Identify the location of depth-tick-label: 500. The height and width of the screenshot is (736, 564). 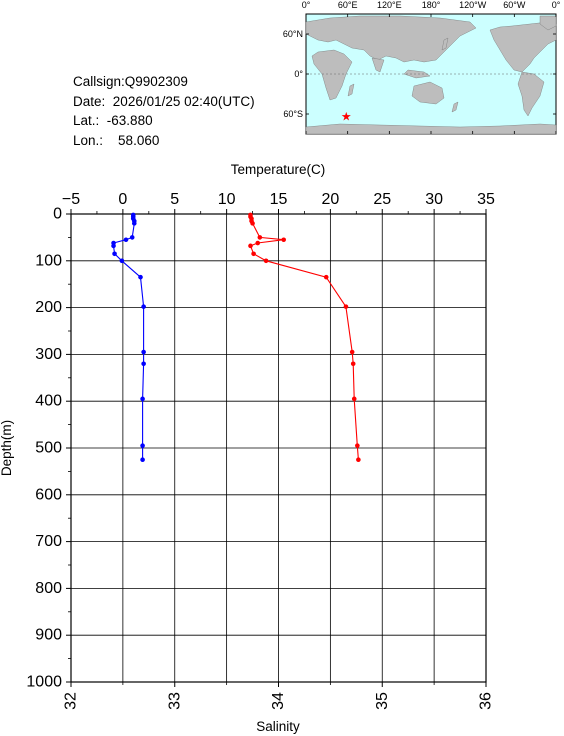
(48, 448).